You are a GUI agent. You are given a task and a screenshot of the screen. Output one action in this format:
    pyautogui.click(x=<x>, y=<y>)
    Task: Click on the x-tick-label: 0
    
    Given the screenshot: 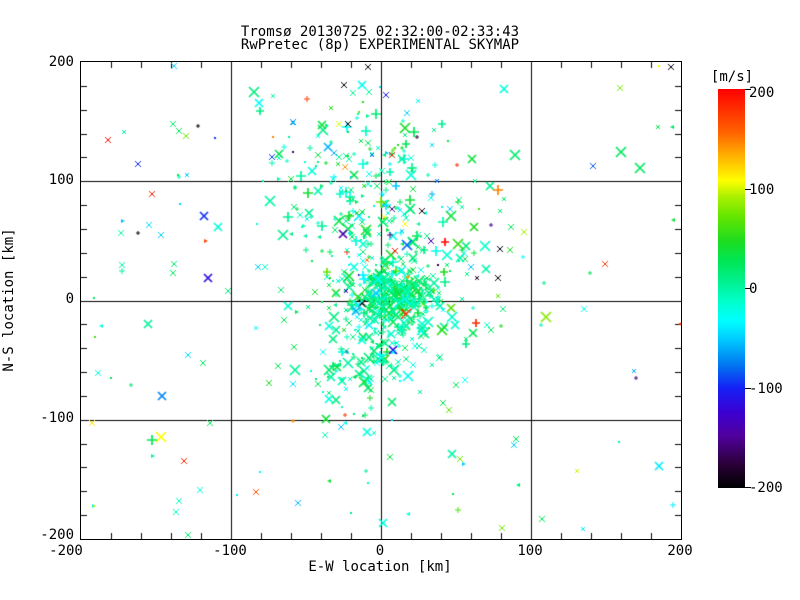 What is the action you would take?
    pyautogui.click(x=380, y=551)
    